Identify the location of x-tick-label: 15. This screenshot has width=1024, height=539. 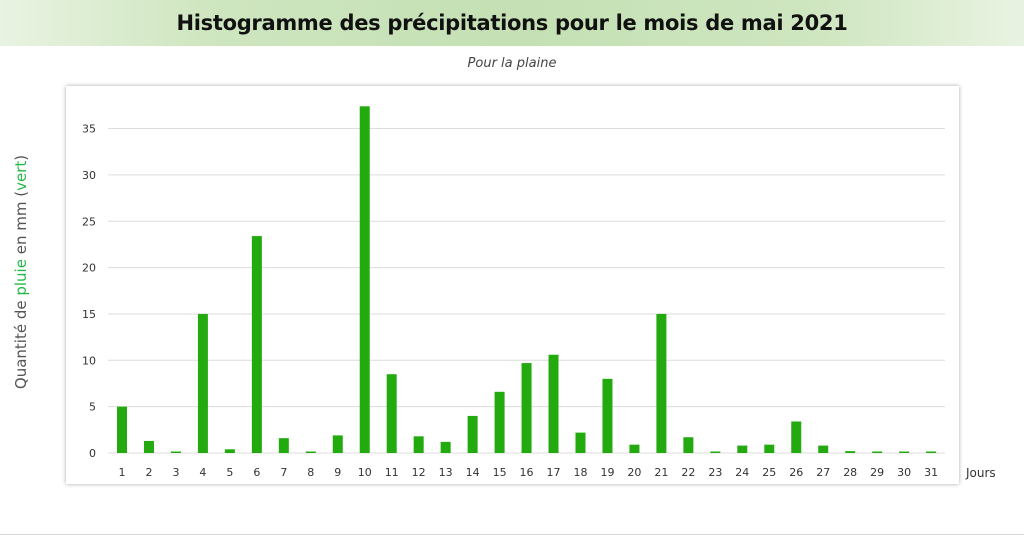
(500, 472).